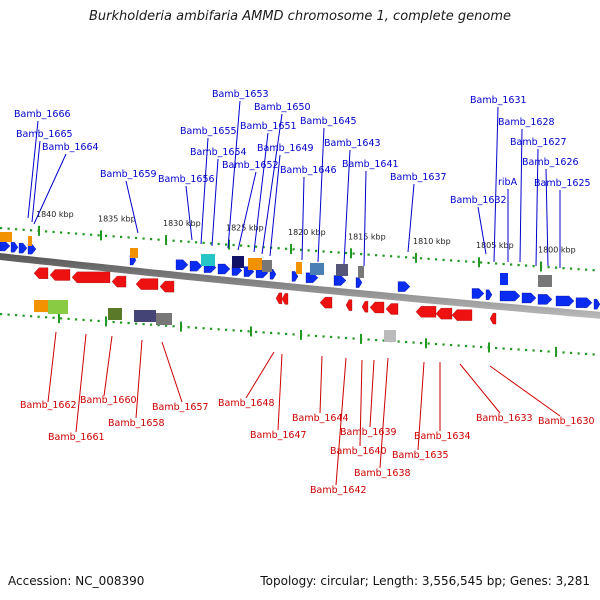  Describe the element at coordinates (128, 174) in the screenshot. I see `gene-label-bamb-1659: Bamb_1659` at that location.